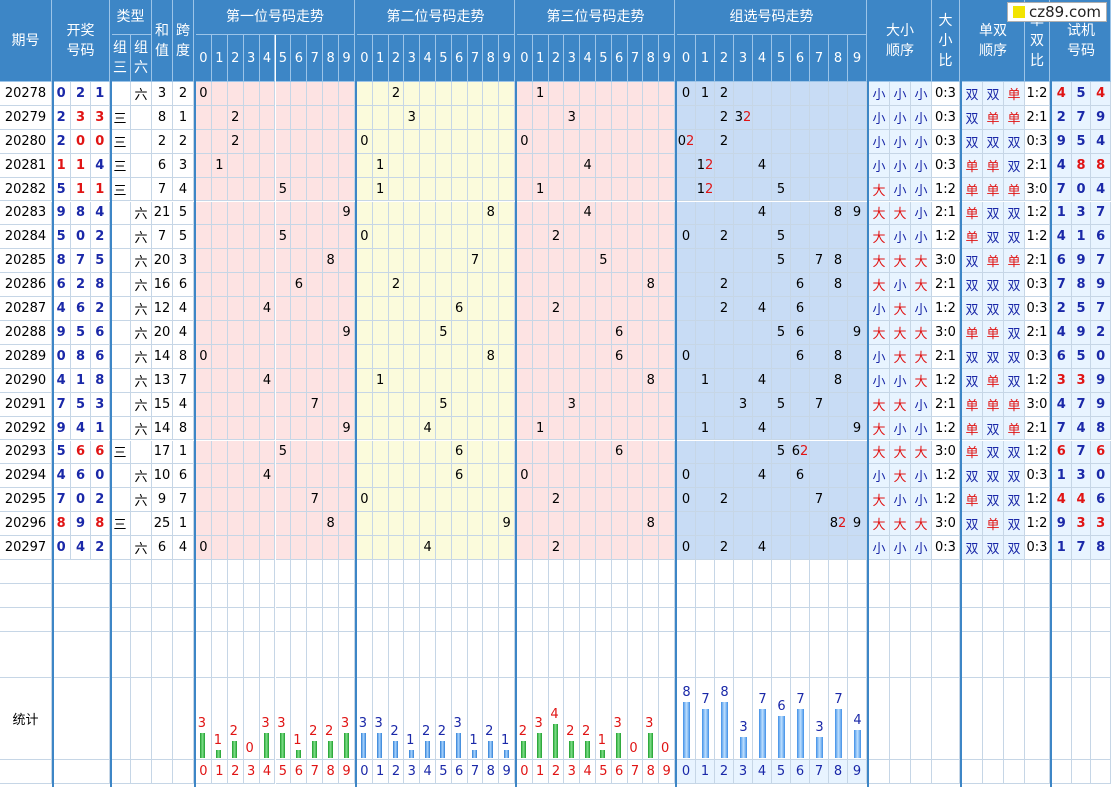 Image resolution: width=1111 pixels, height=787 pixels. What do you see at coordinates (428, 772) in the screenshot?
I see `stats-category-label: 4` at bounding box center [428, 772].